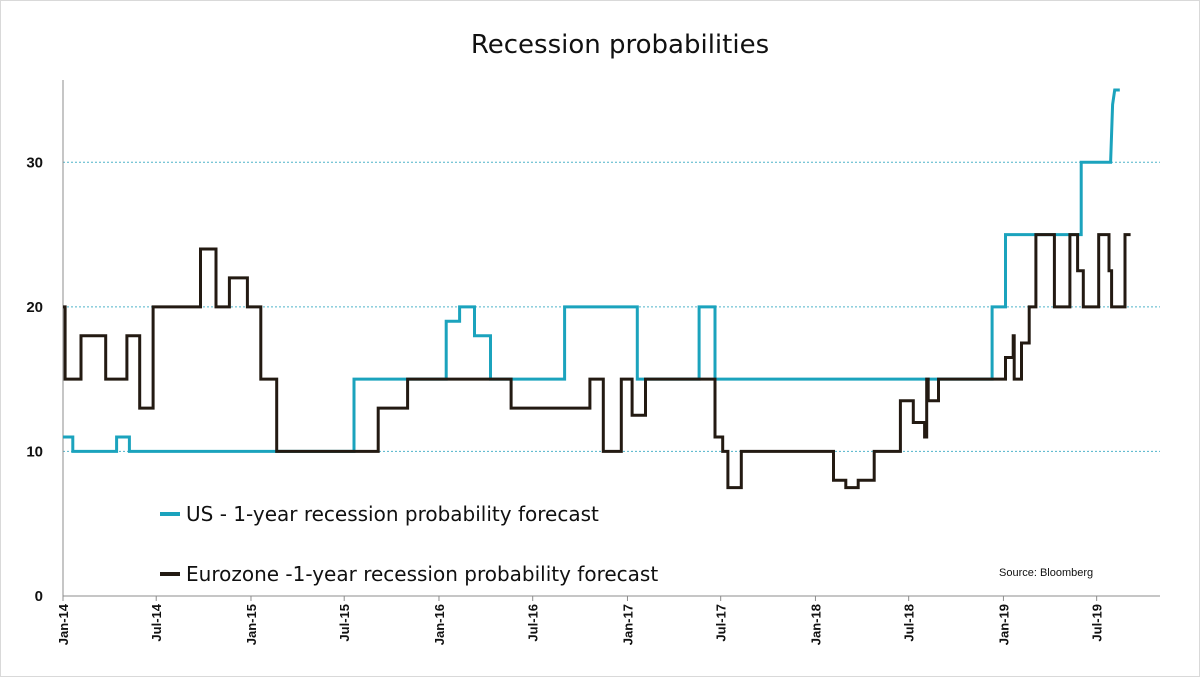 This screenshot has height=677, width=1200. I want to click on x-tick-label: Jul-15, so click(344, 623).